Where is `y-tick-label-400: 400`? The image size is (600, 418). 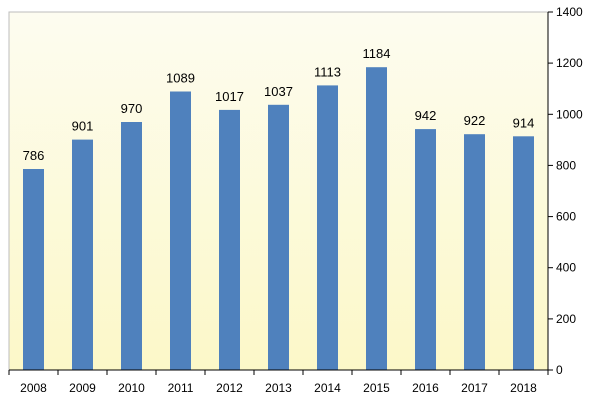 y-tick-label-400: 400 is located at coordinates (566, 268).